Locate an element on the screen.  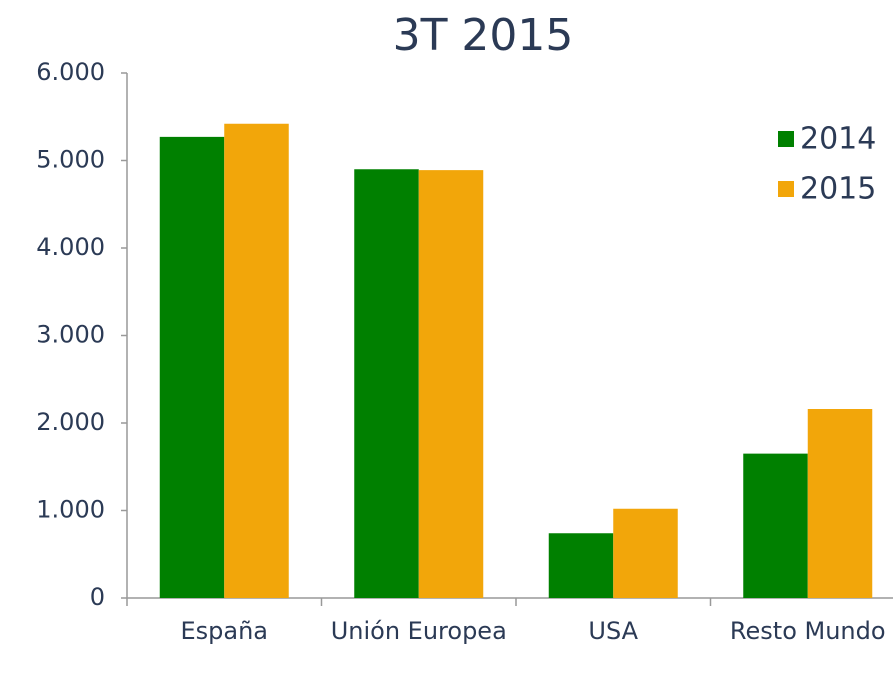
y-tick-label: 2.000 is located at coordinates (70, 422).